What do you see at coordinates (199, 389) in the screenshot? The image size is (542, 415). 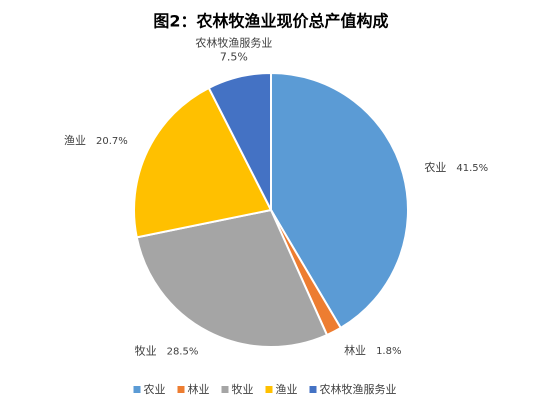 I see `legend-label: 林业` at bounding box center [199, 389].